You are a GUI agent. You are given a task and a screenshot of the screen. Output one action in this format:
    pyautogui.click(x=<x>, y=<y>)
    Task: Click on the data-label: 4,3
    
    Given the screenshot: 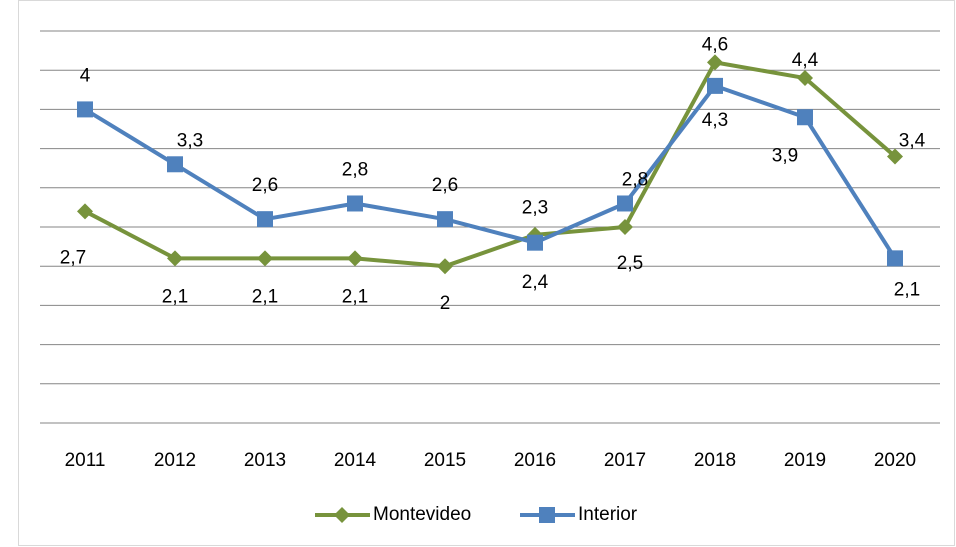 What is the action you would take?
    pyautogui.click(x=715, y=120)
    